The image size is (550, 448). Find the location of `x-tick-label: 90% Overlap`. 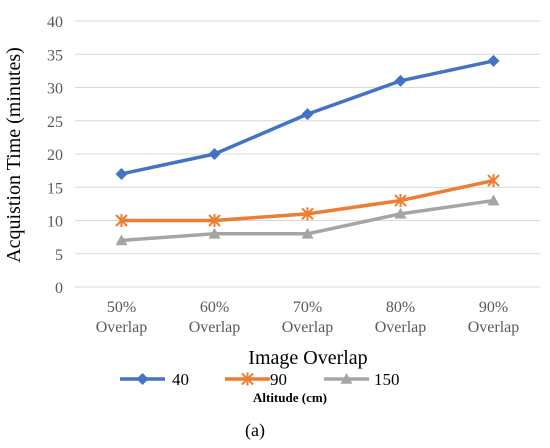

x-tick-label: 90% Overlap is located at coordinates (494, 317).